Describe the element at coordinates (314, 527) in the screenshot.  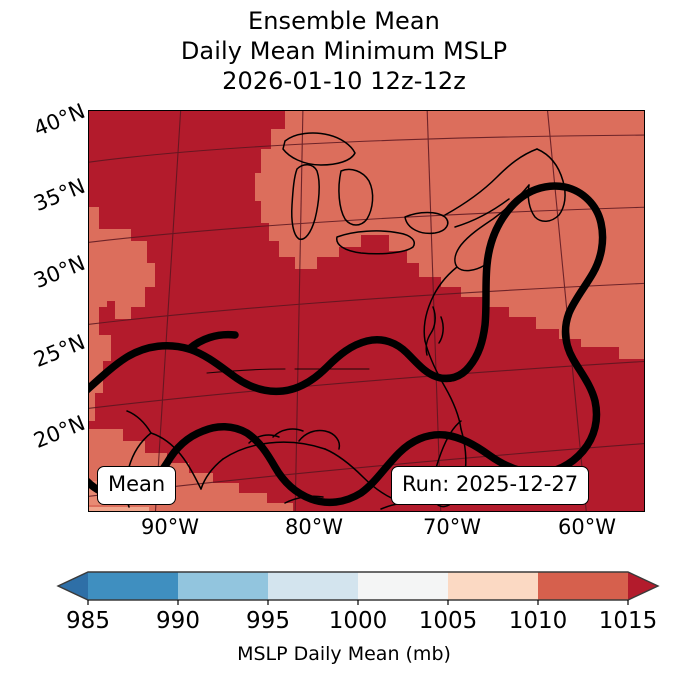
I see `lon-tick-80W: 80°W` at that location.